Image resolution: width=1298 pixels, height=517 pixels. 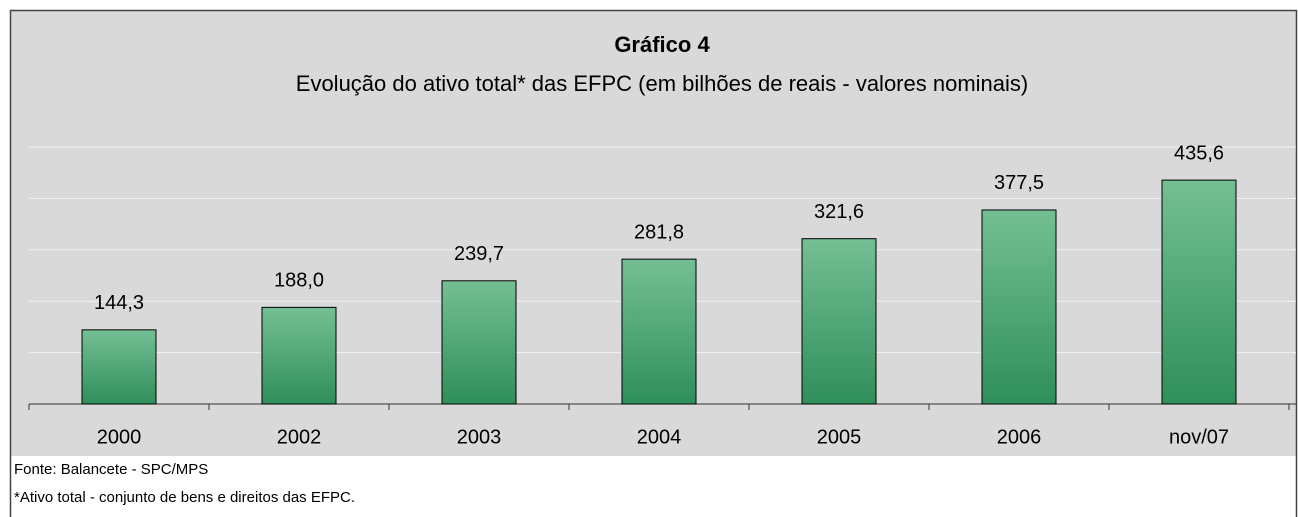 What do you see at coordinates (659, 232) in the screenshot?
I see `data-label: 281,8` at bounding box center [659, 232].